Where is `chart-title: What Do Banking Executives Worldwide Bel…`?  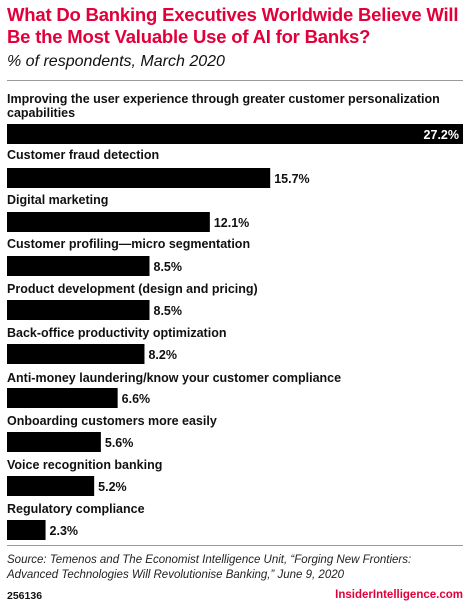
chart-title: What Do Banking Executives Worldwide Bel… is located at coordinates (233, 25).